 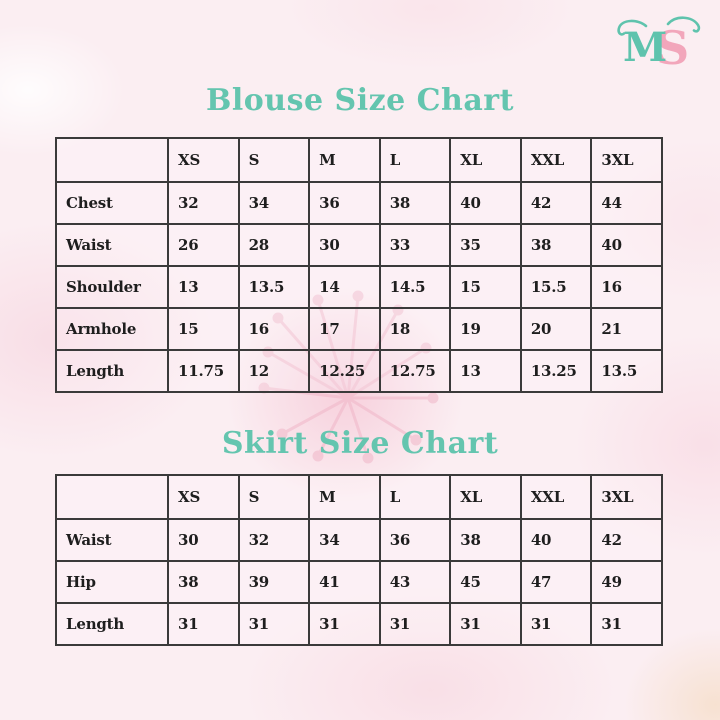 I want to click on size-value: 14.5, so click(x=415, y=287).